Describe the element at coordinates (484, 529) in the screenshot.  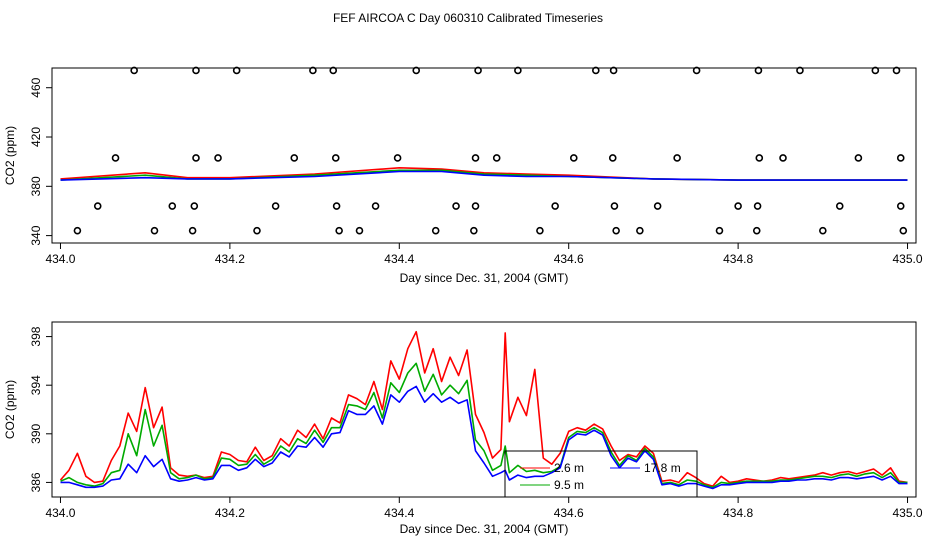
I see `bottom-x-axis-label: Day since Dec. 31, 2004 (GMT)` at that location.